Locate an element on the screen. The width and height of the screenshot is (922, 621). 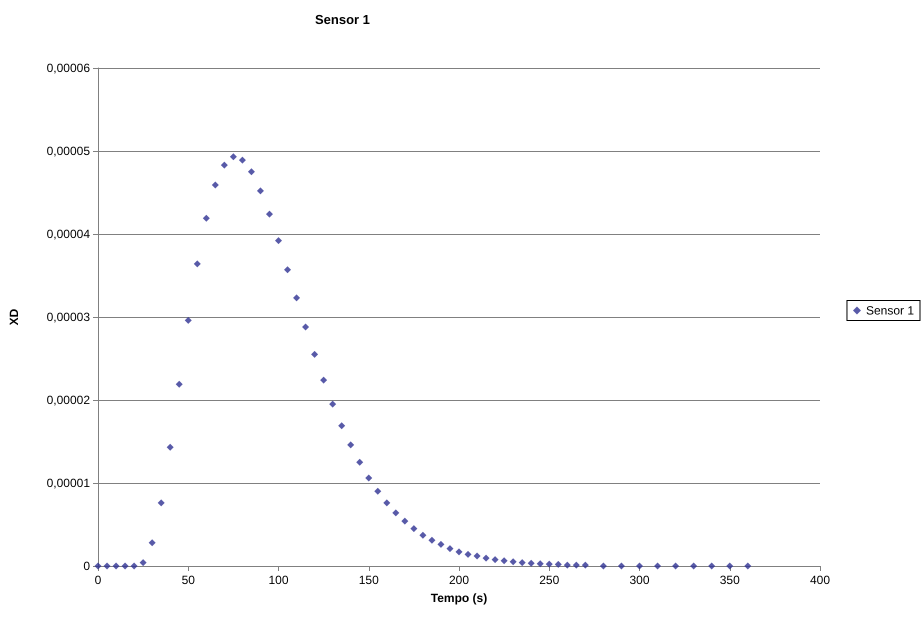
x-tick-label: 150 is located at coordinates (369, 580).